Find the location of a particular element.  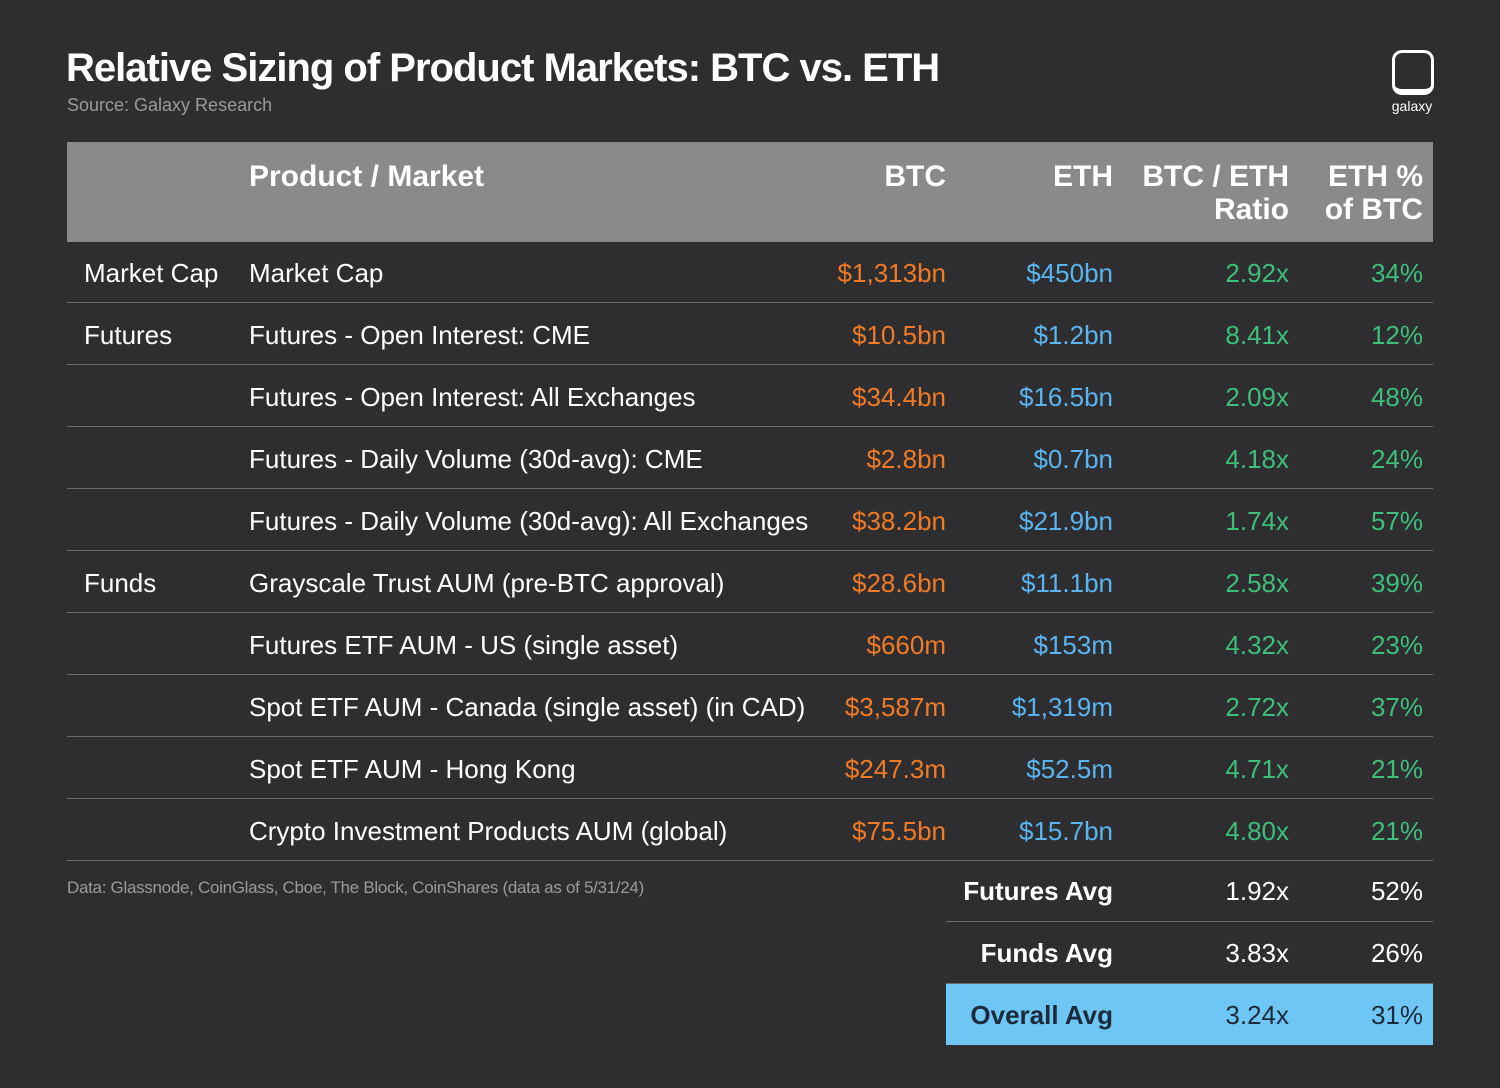

summary-pct: 26% is located at coordinates (1396, 953).